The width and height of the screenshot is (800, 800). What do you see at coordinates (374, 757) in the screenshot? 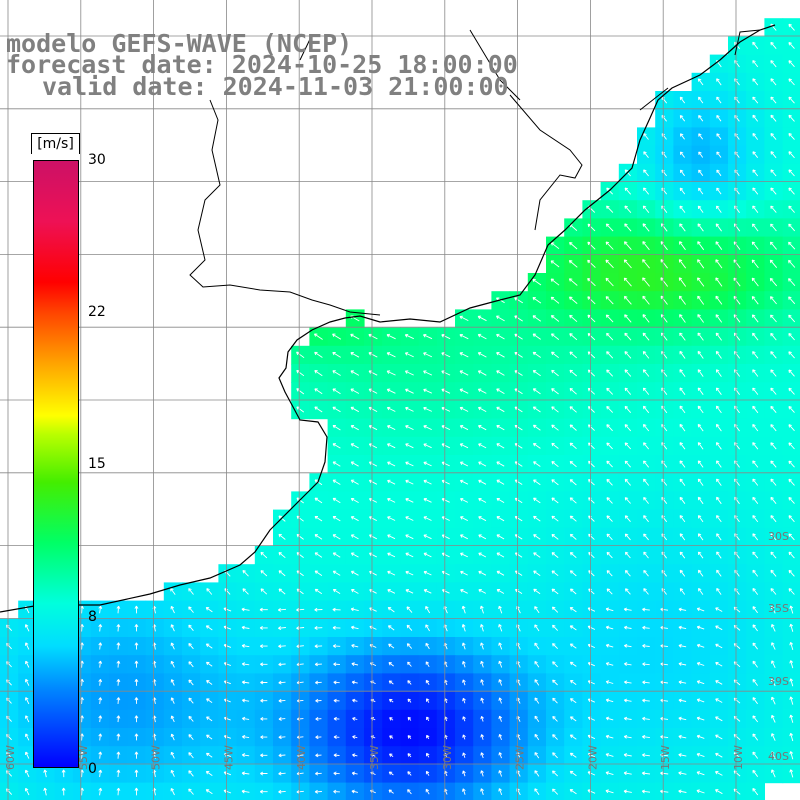
I see `longitude-labels: 60W 55W 50W 45W 40W 35W 30W 25W 20W 15W 10W` at bounding box center [374, 757].